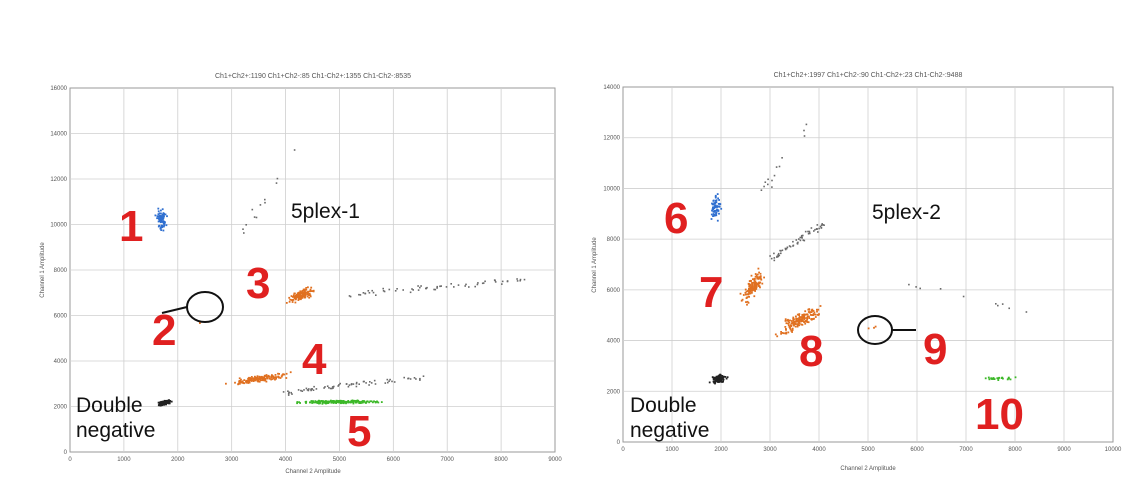  What do you see at coordinates (906, 212) in the screenshot?
I see `plex-label-2: 5plex-2` at bounding box center [906, 212].